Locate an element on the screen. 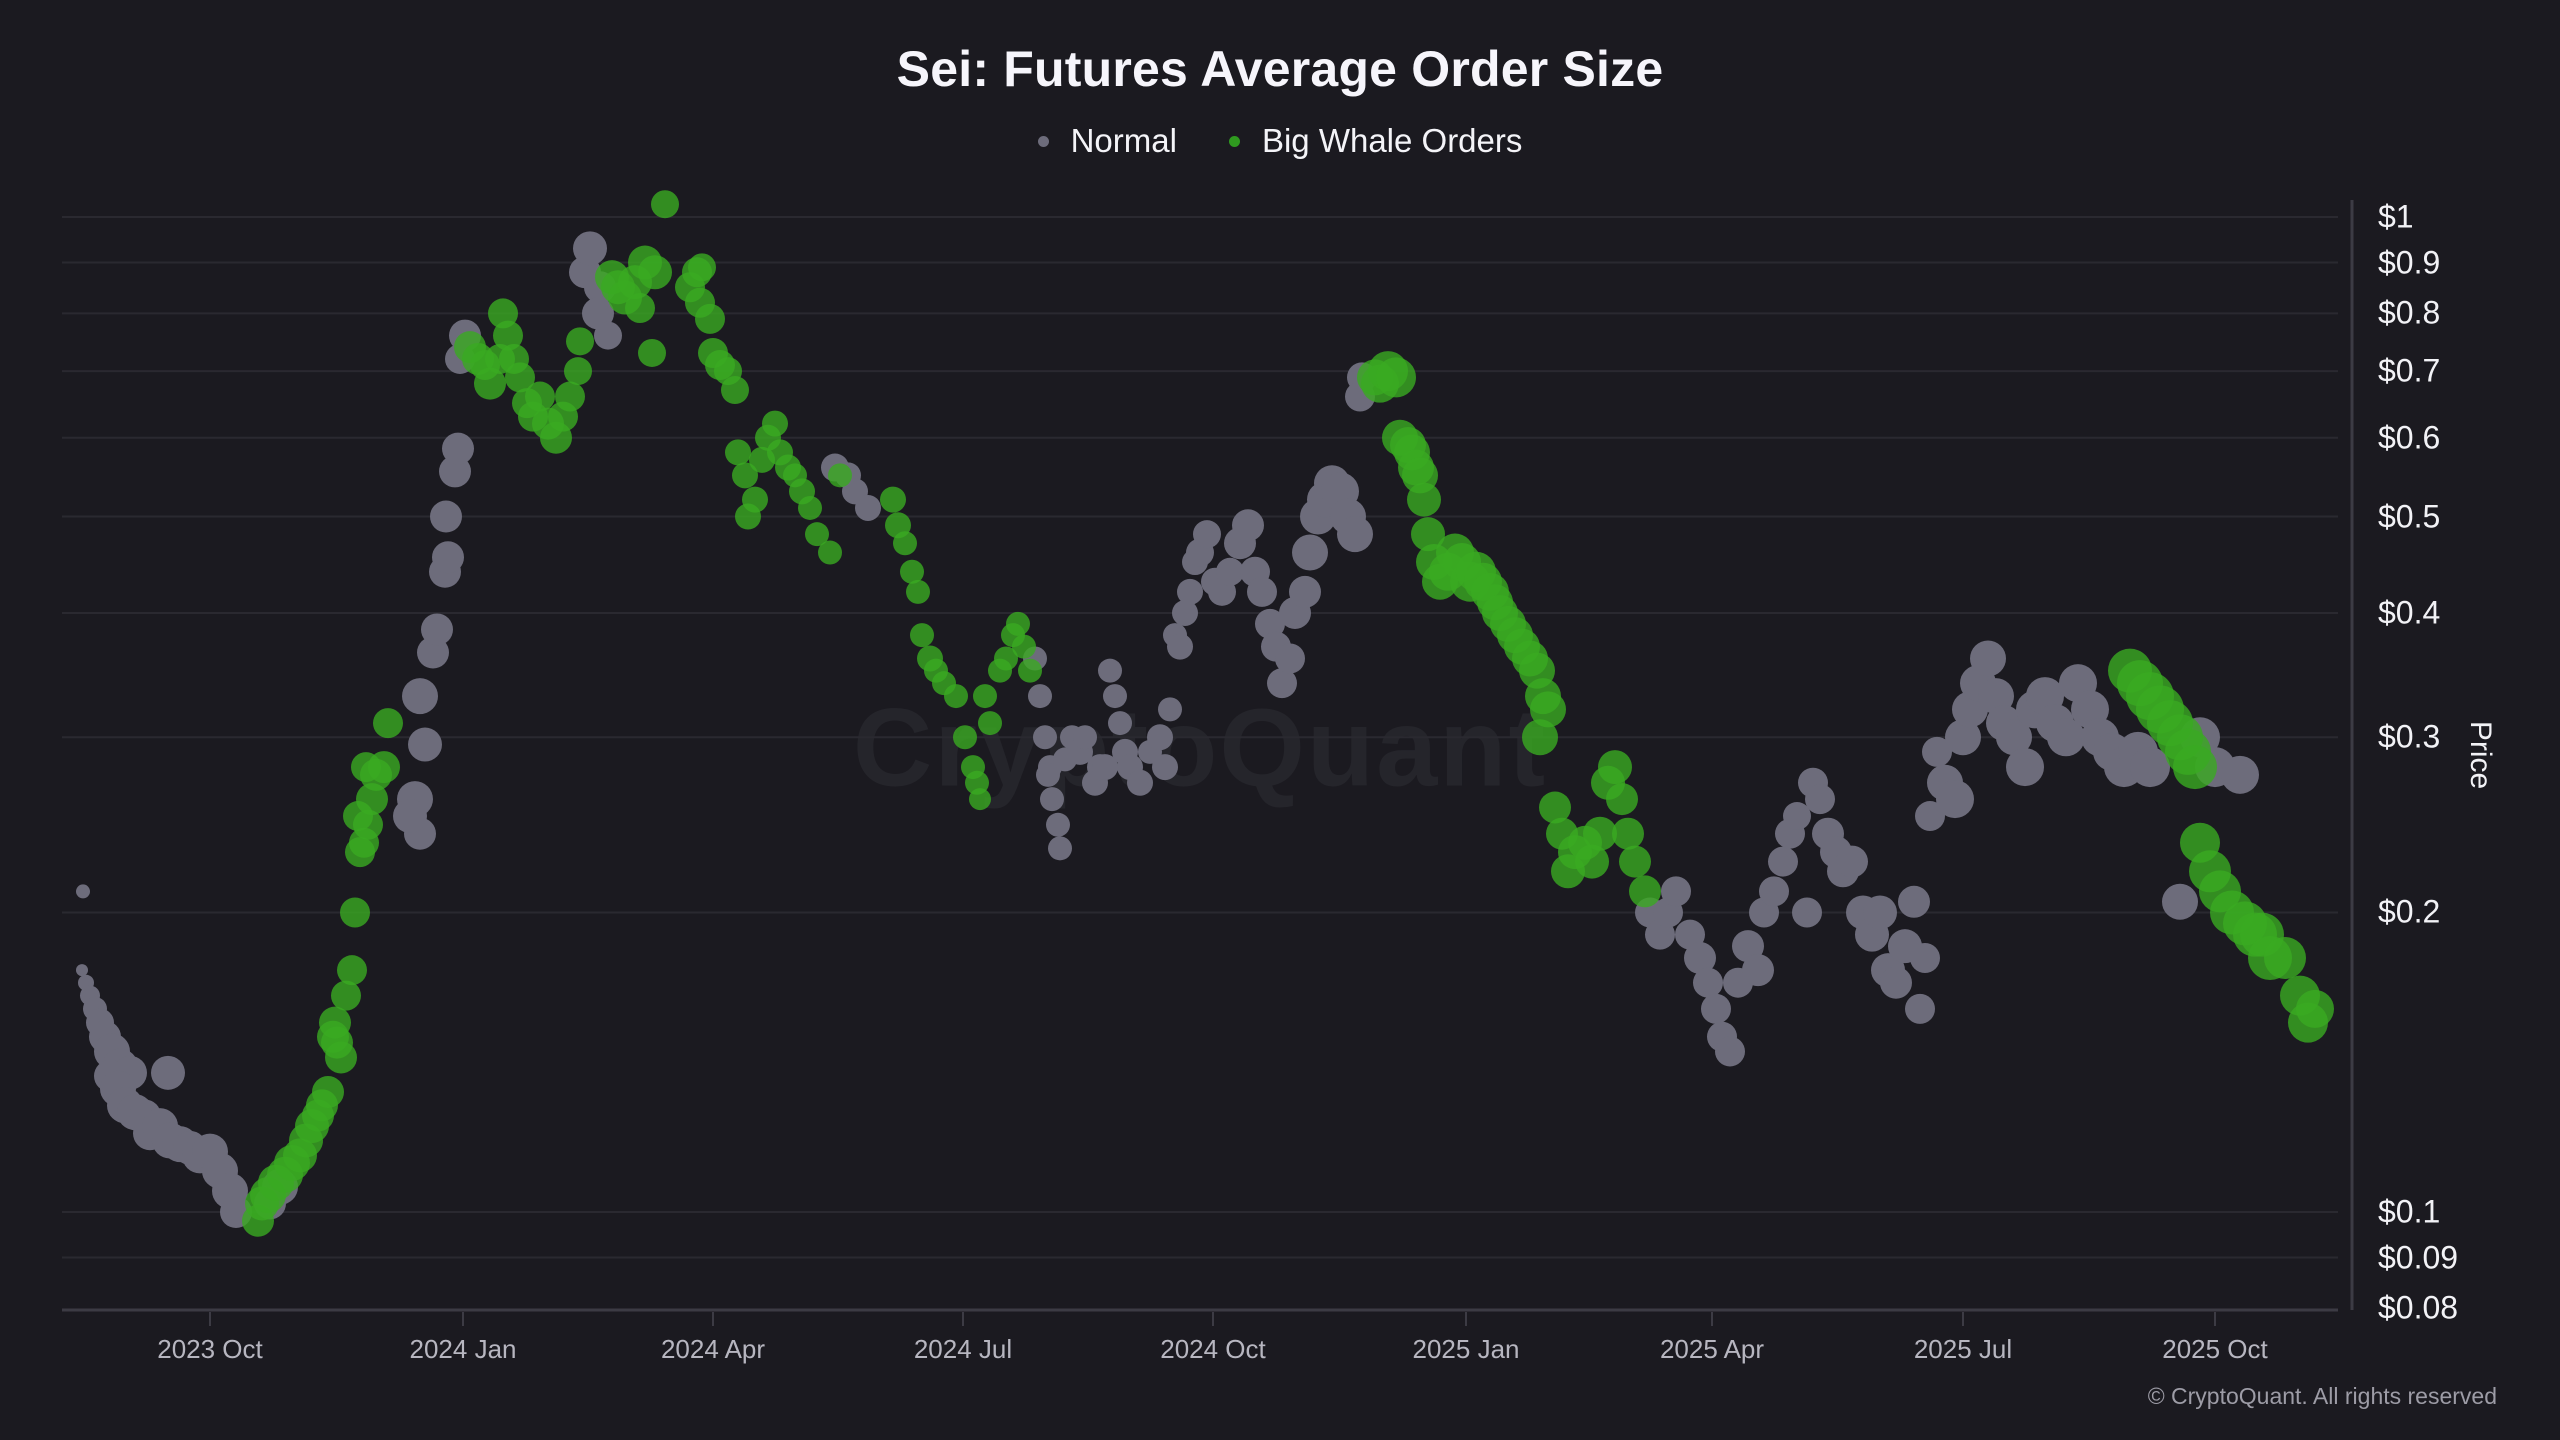  x-tick-label: 2025 Oct is located at coordinates (2215, 1349).